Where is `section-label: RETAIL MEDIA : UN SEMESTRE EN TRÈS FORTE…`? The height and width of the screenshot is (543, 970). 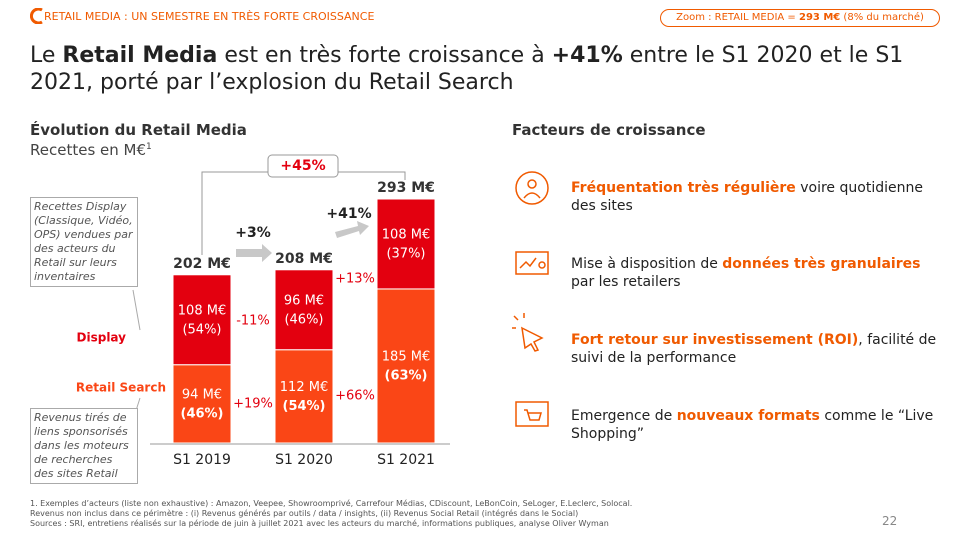 section-label: RETAIL MEDIA : UN SEMESTRE EN TRÈS FORTE… is located at coordinates (209, 16).